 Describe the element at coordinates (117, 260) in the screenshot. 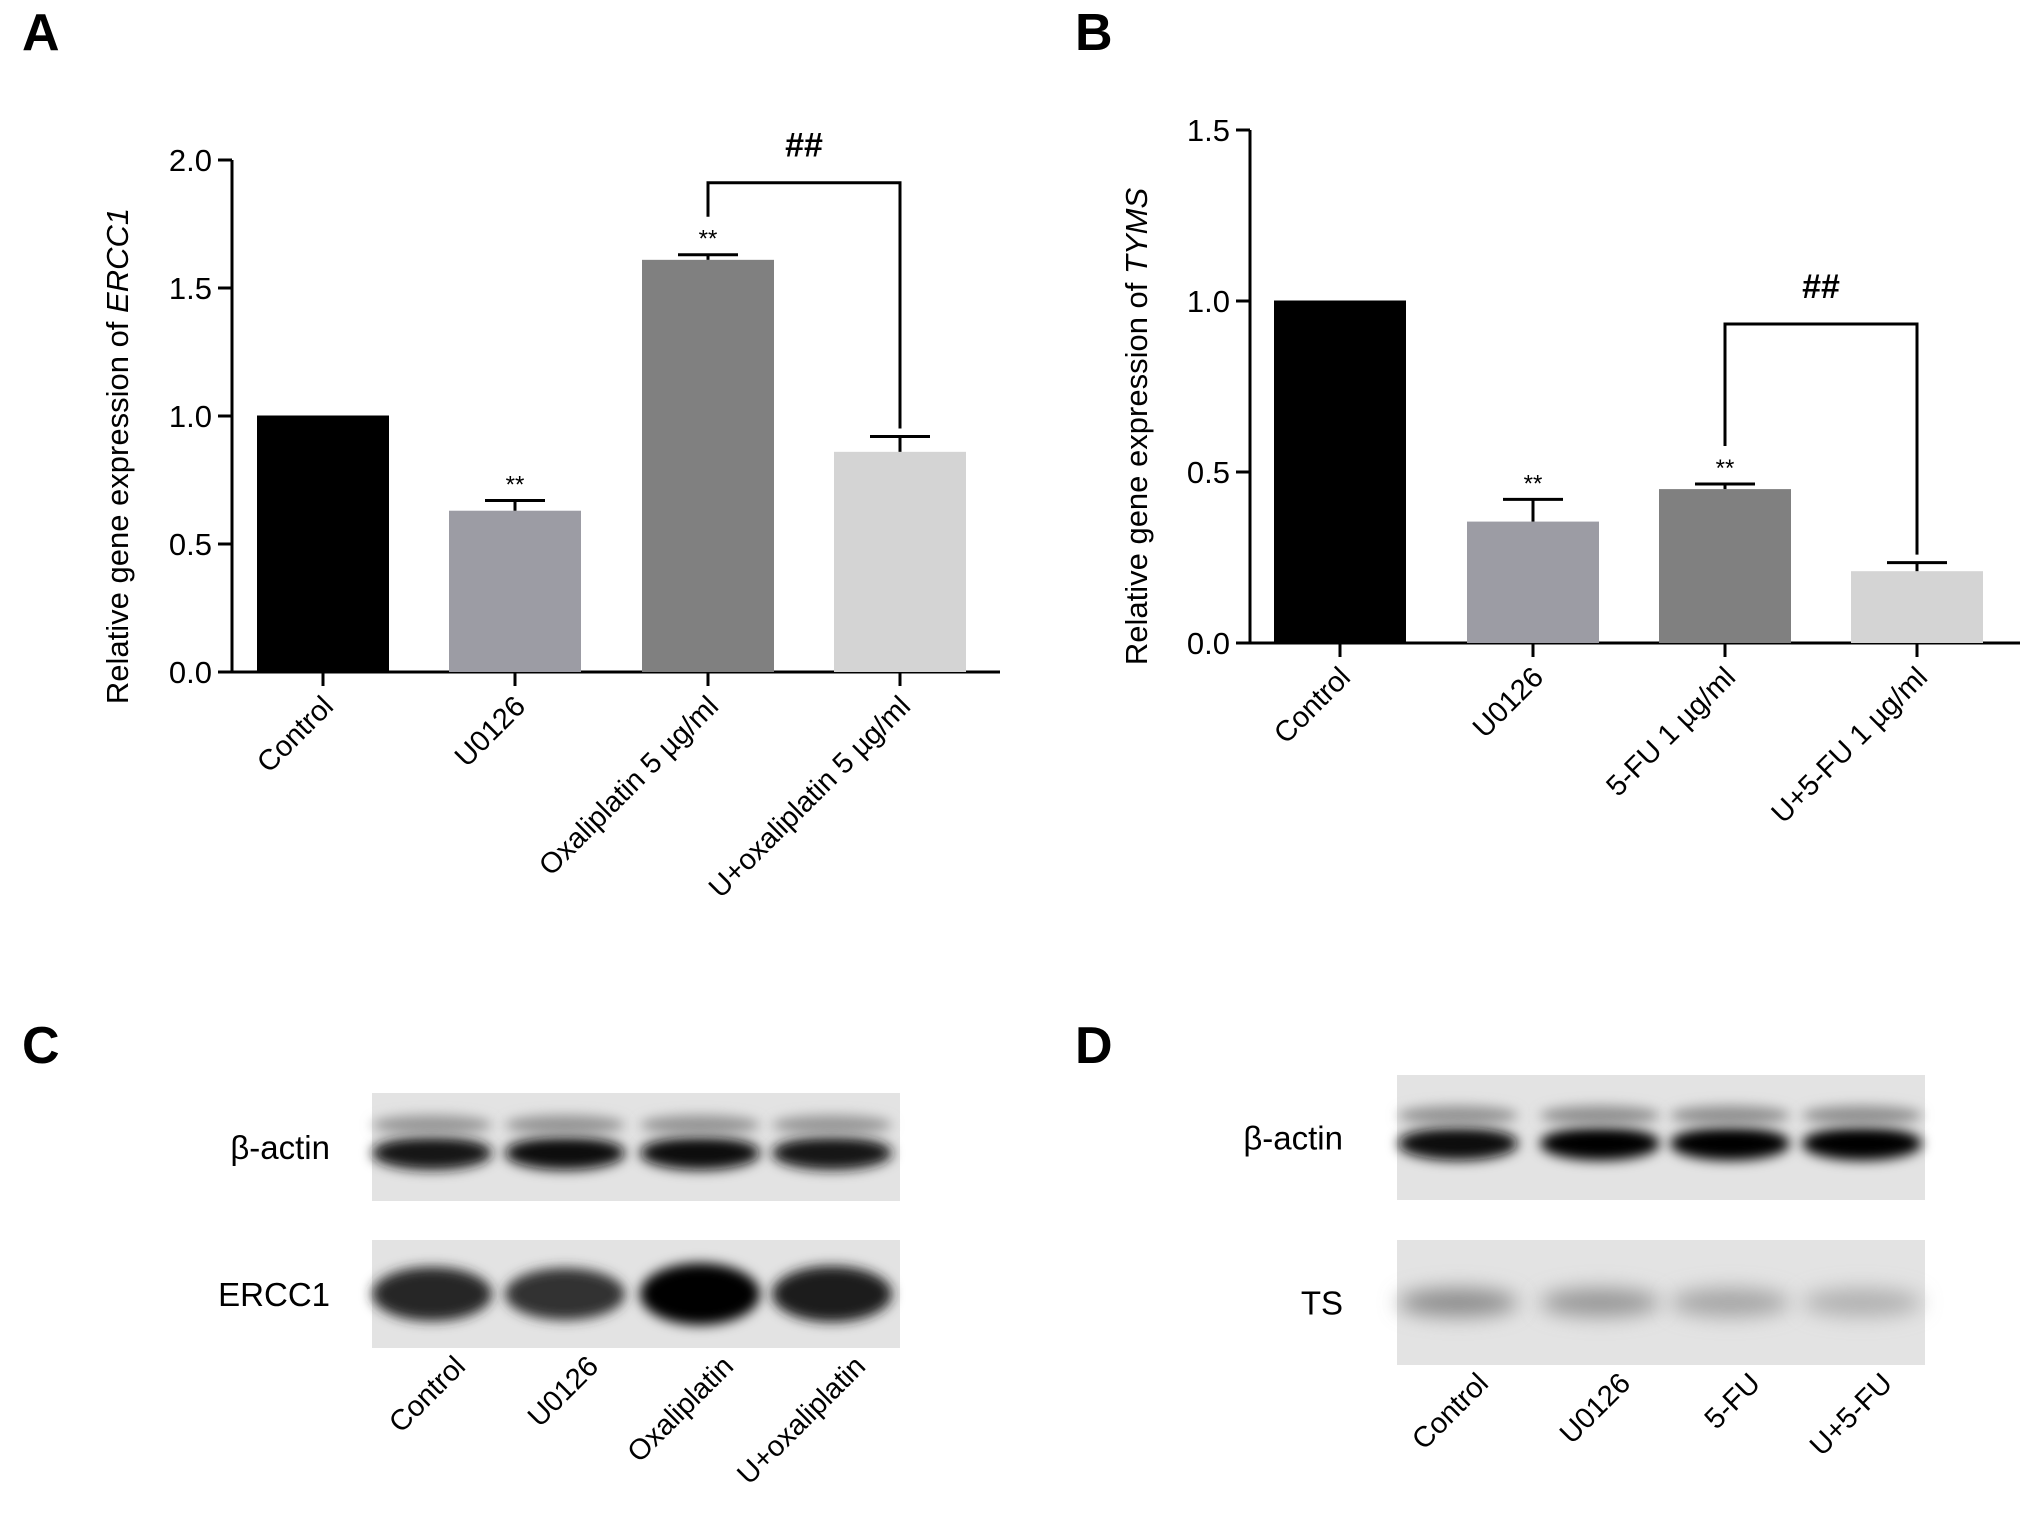

I see `y-axis-label-gene: ERCC1` at that location.